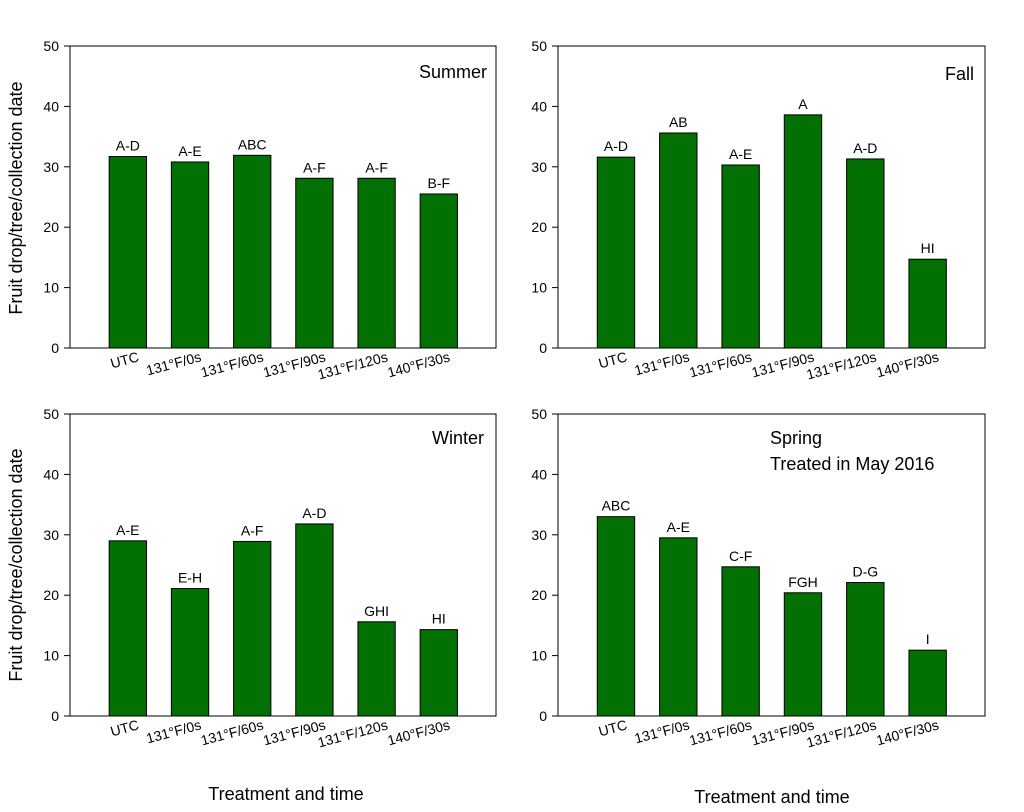  What do you see at coordinates (55, 716) in the screenshot?
I see `winter-y-tick-label: 0` at bounding box center [55, 716].